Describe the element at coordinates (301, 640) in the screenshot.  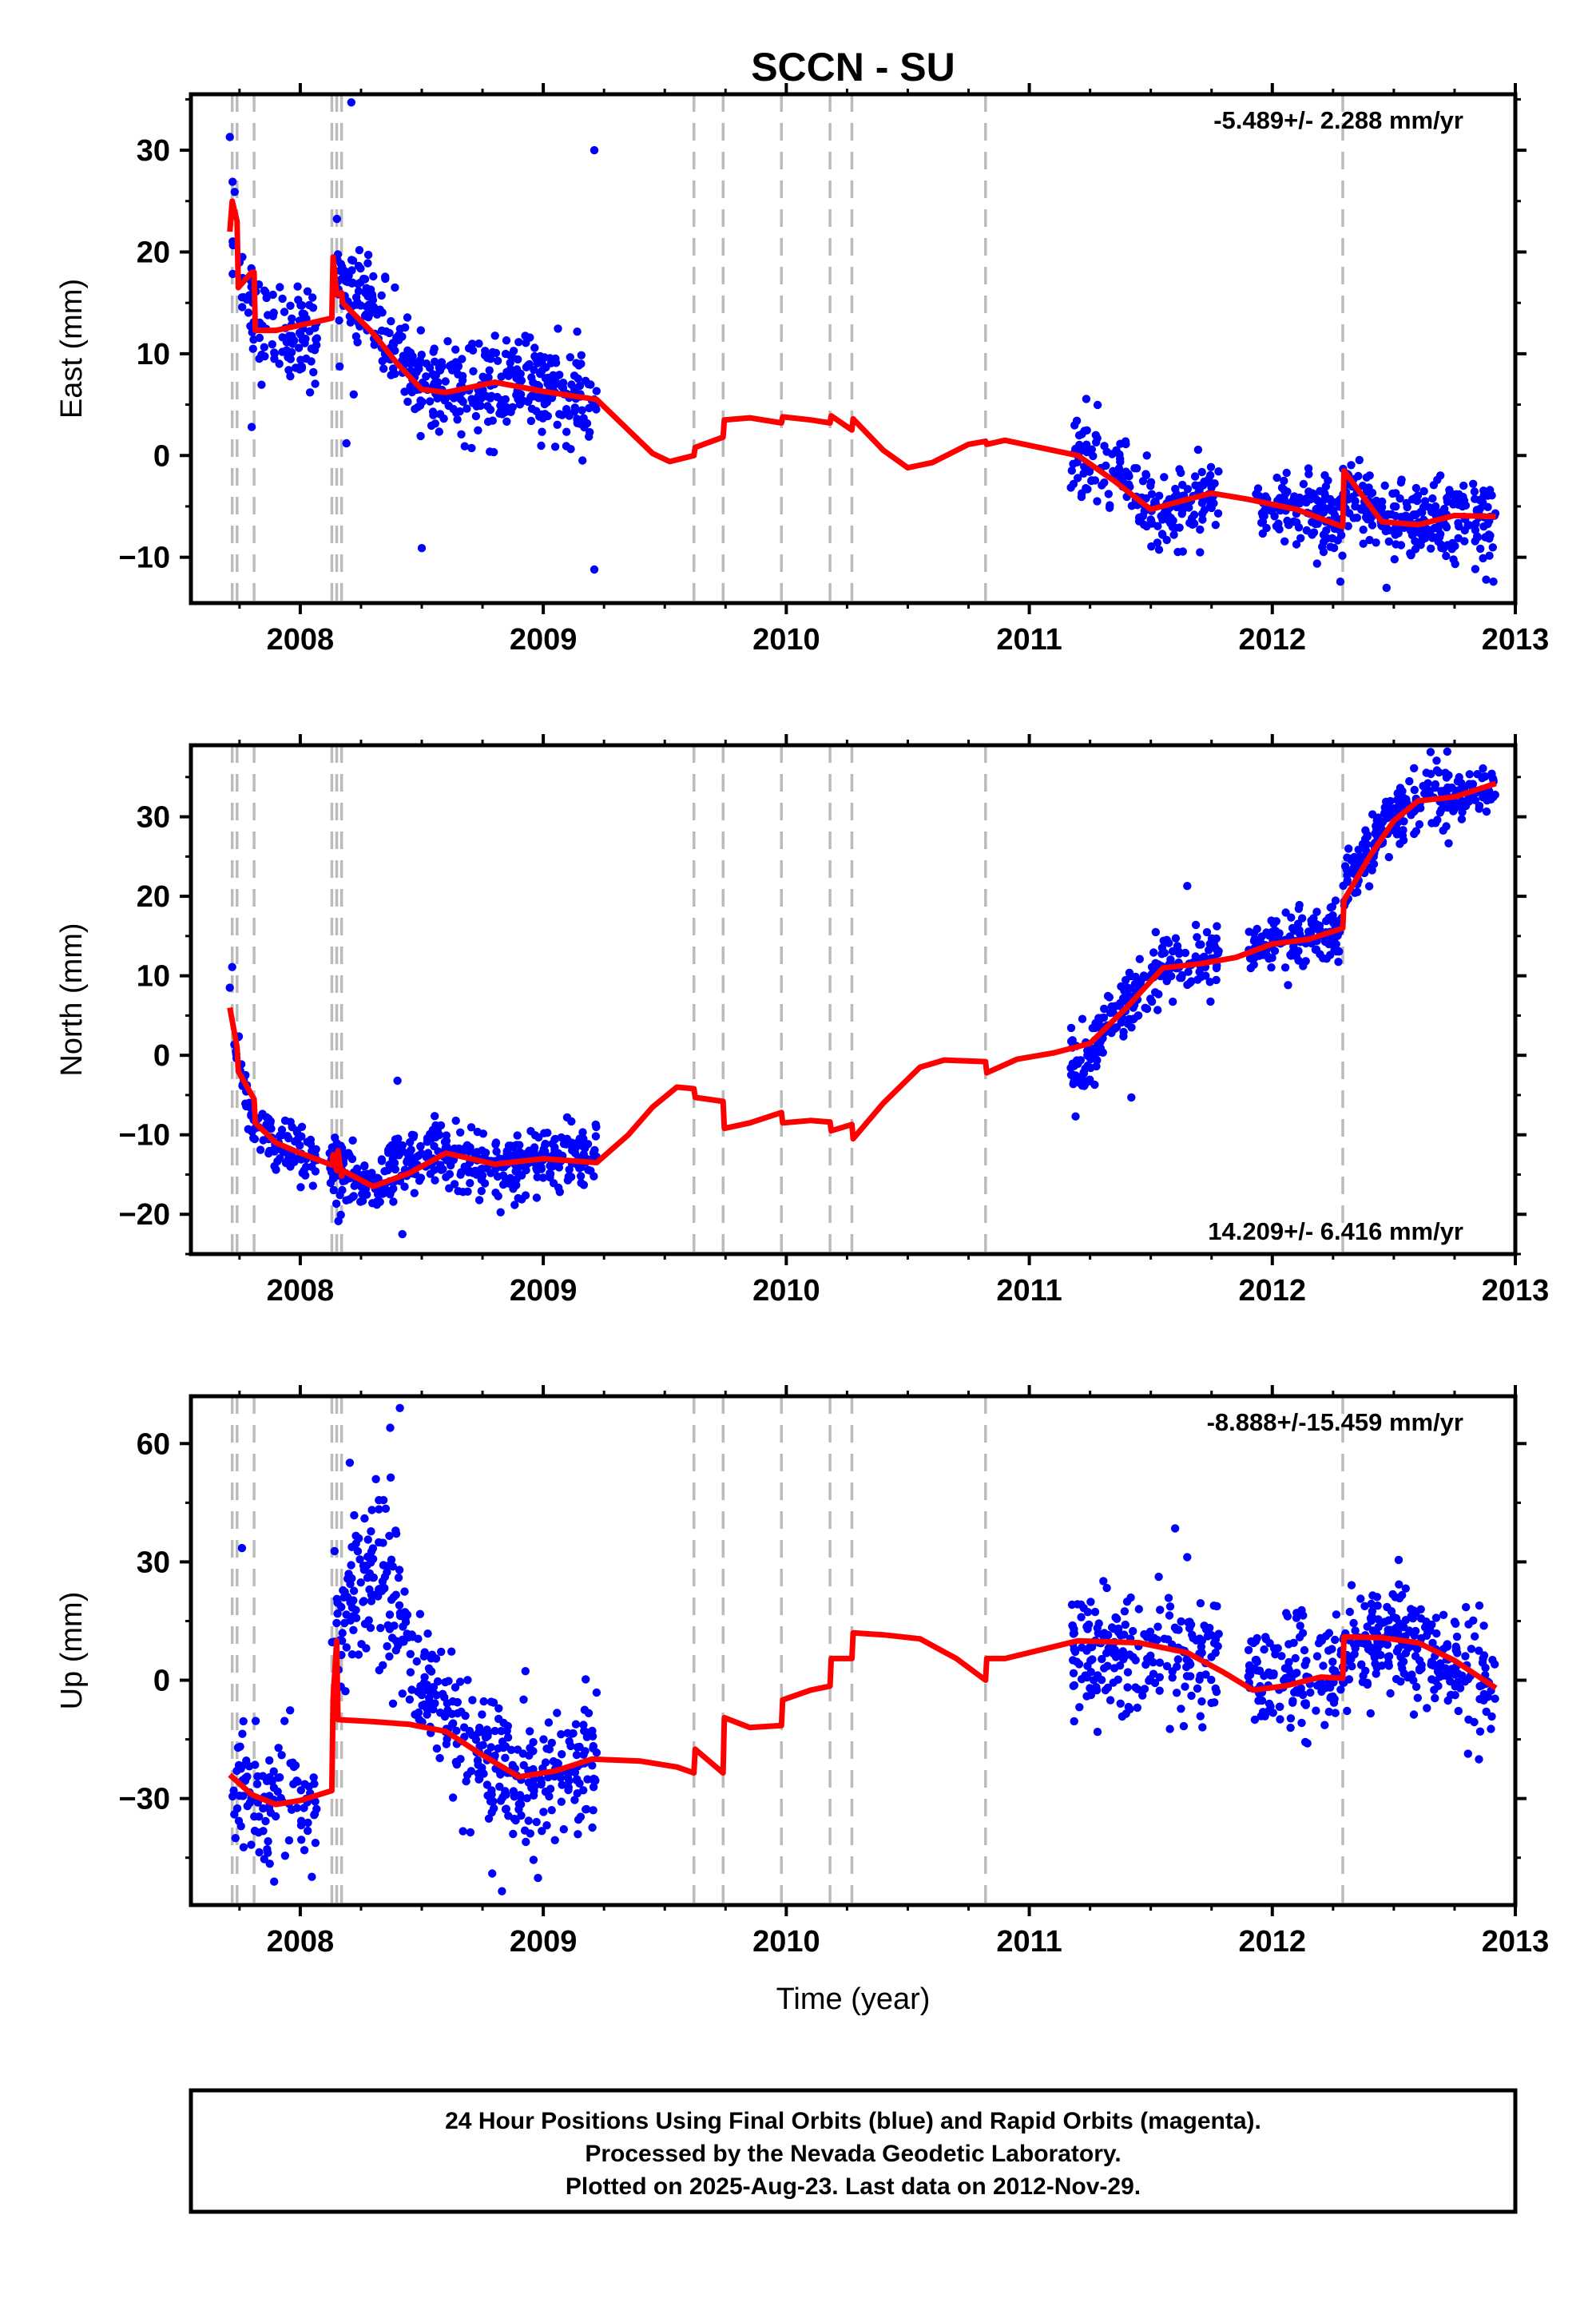
I see `east-x-tick-label-2008: 2008` at that location.